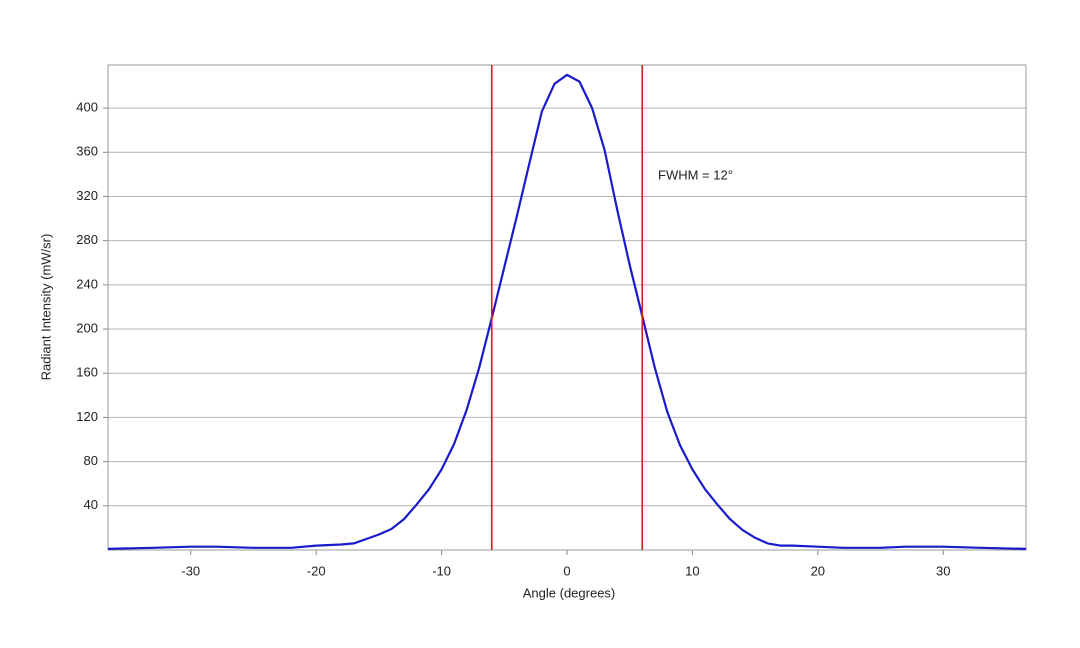 The height and width of the screenshot is (648, 1080). I want to click on y-axis-label: Radiant Intensity (mW/sr), so click(45, 307).